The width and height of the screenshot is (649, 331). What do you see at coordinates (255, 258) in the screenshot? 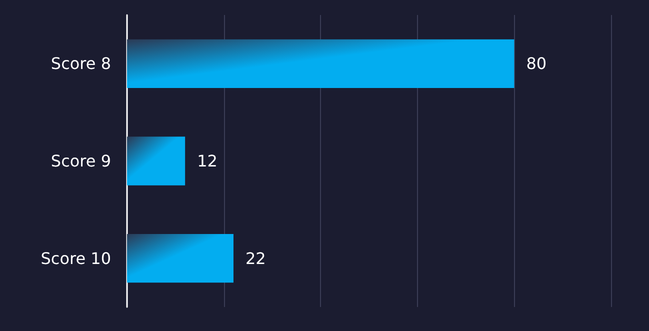
I see `data-label: 22` at bounding box center [255, 258].